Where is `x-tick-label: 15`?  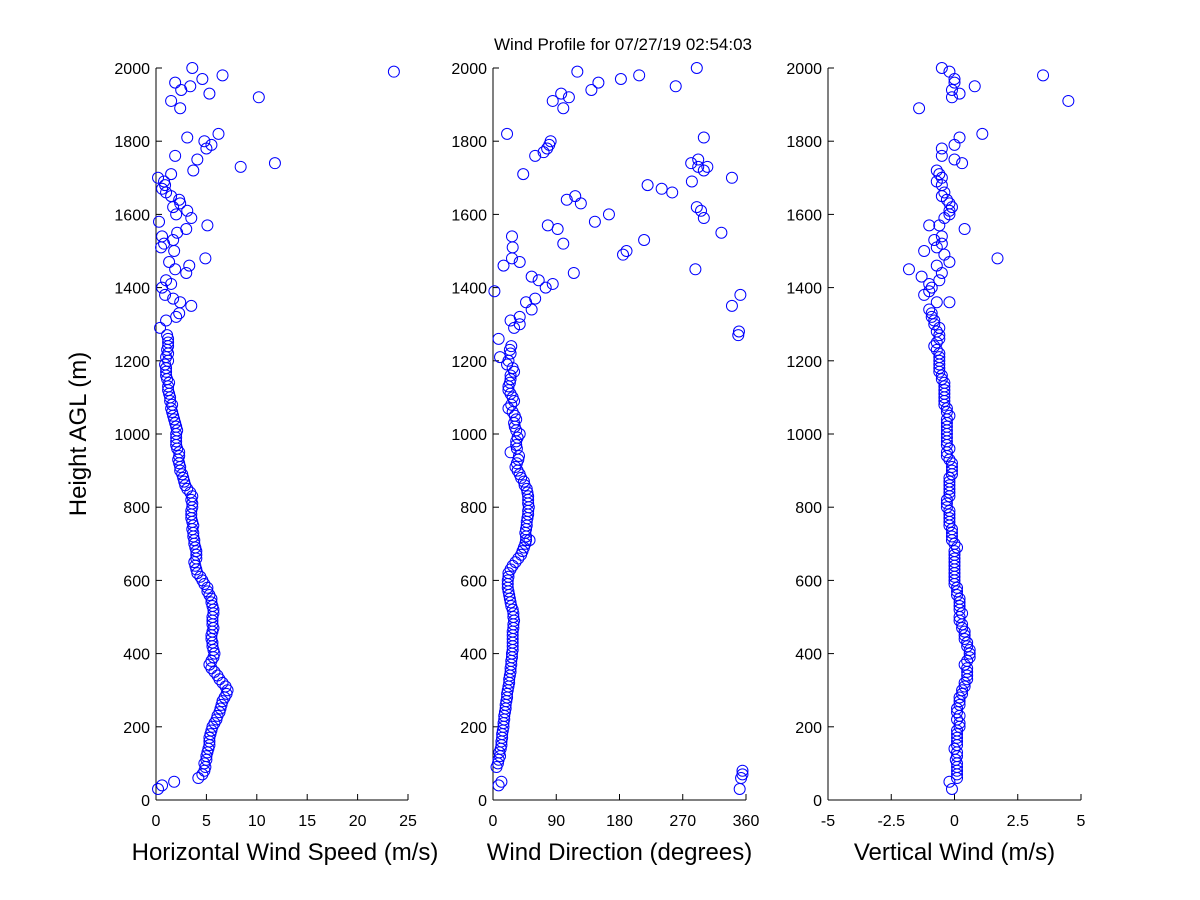 x-tick-label: 15 is located at coordinates (307, 821).